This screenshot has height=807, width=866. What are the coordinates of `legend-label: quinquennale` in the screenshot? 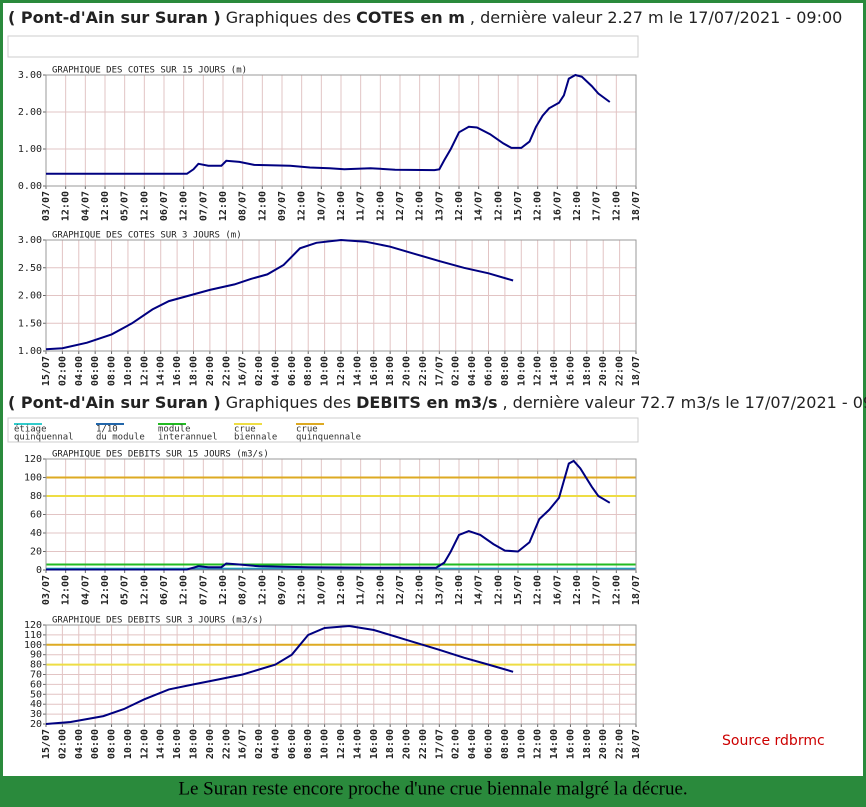 It's located at (328, 438).